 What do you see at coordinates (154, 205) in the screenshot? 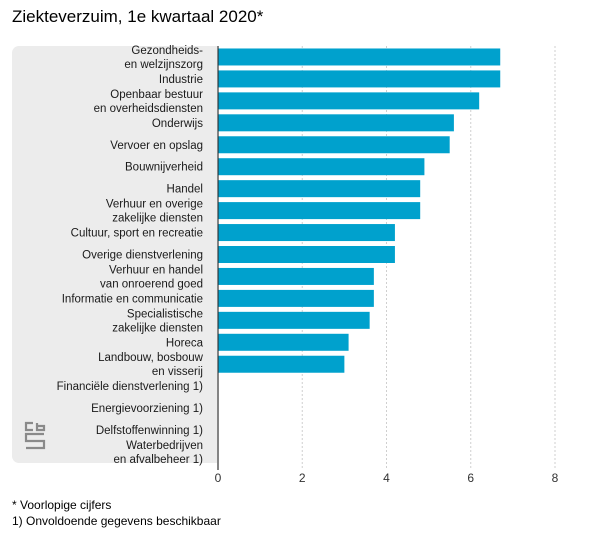
I see `category-label: Verhuur en overige` at bounding box center [154, 205].